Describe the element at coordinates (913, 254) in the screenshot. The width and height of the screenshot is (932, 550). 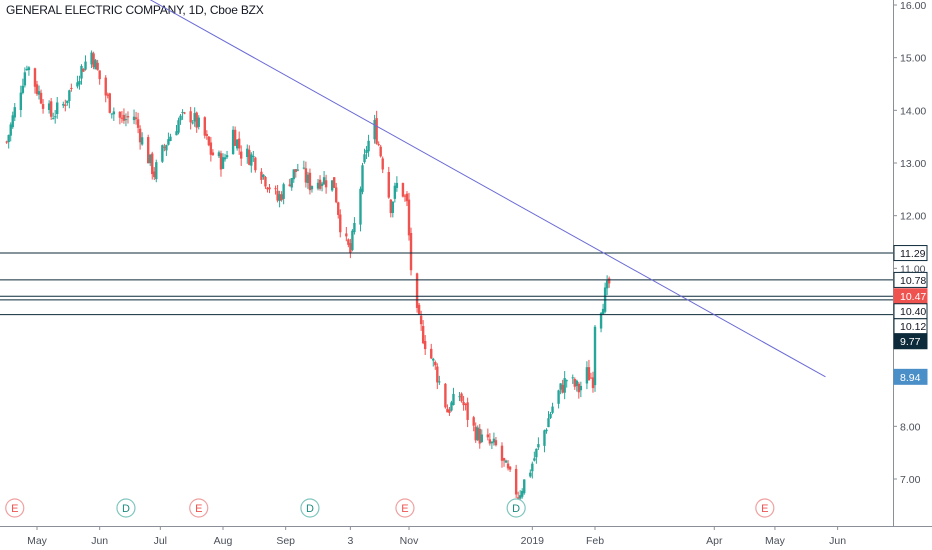
I see `price-label-text: 11.29` at that location.